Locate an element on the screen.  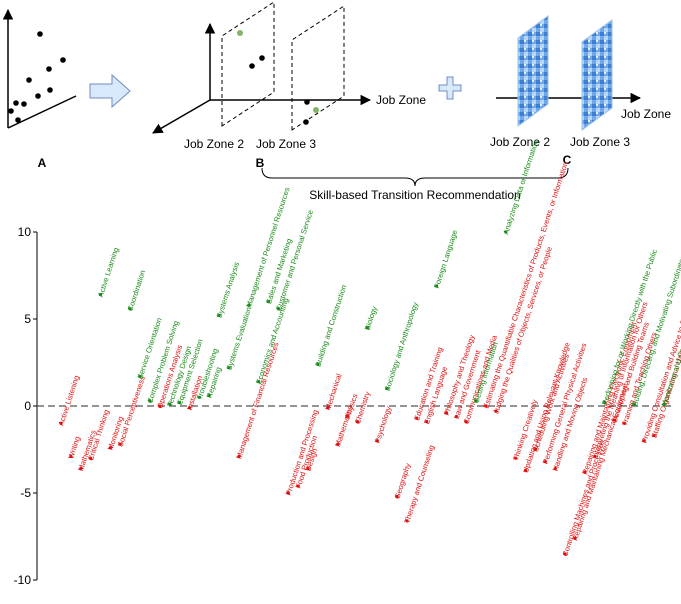
plus-icon is located at coordinates (450, 88).